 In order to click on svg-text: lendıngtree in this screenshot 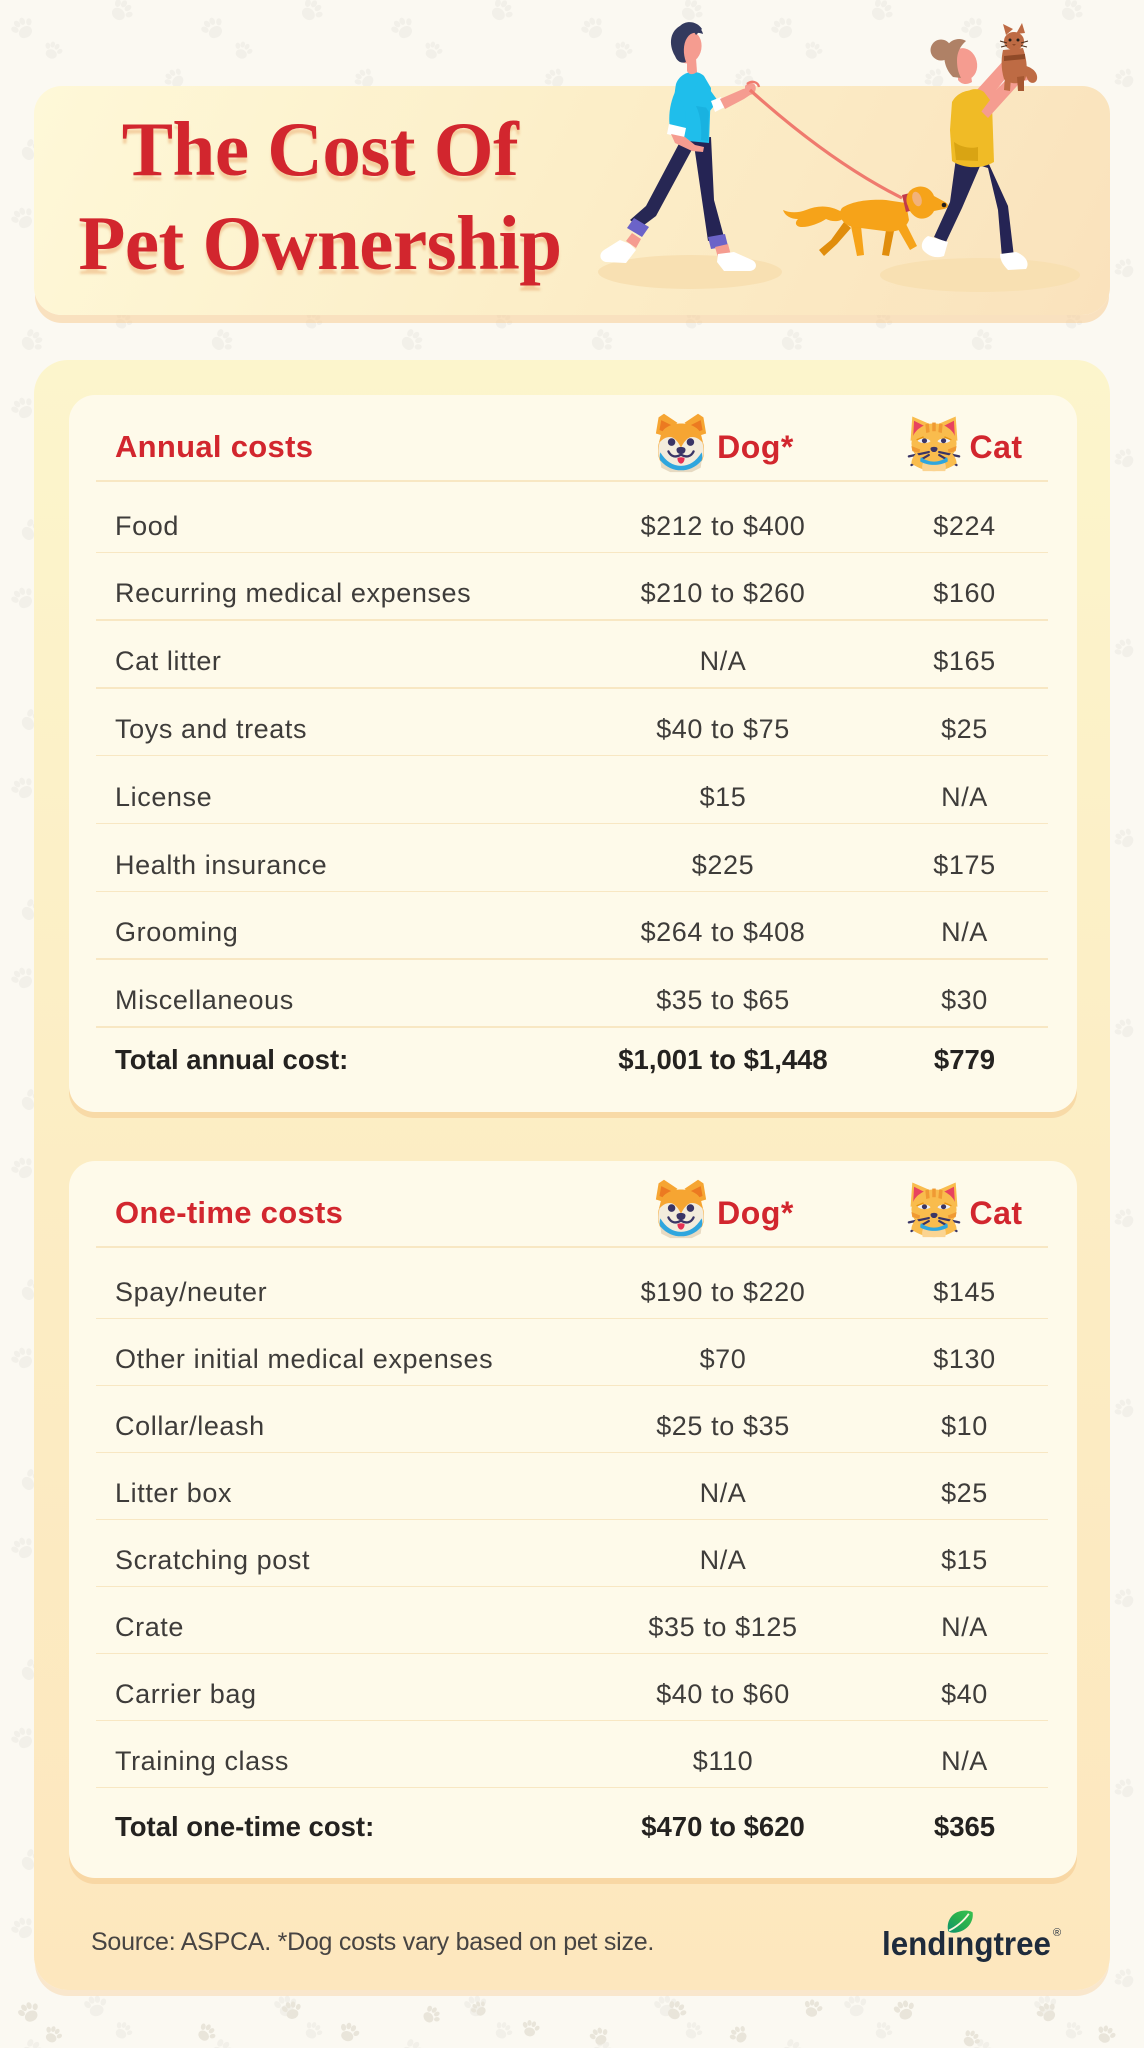, I will do `click(966, 1943)`.